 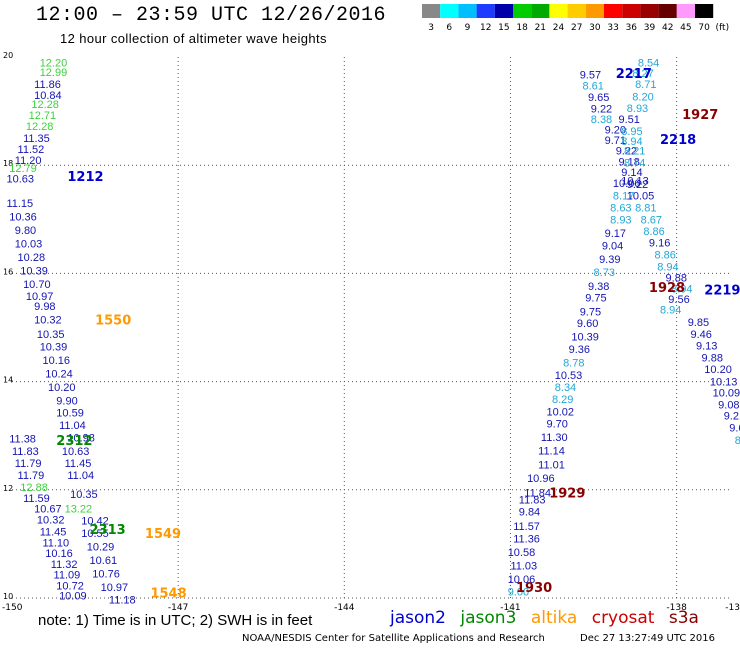 I want to click on wave-height-value: 8.93, so click(x=620, y=220).